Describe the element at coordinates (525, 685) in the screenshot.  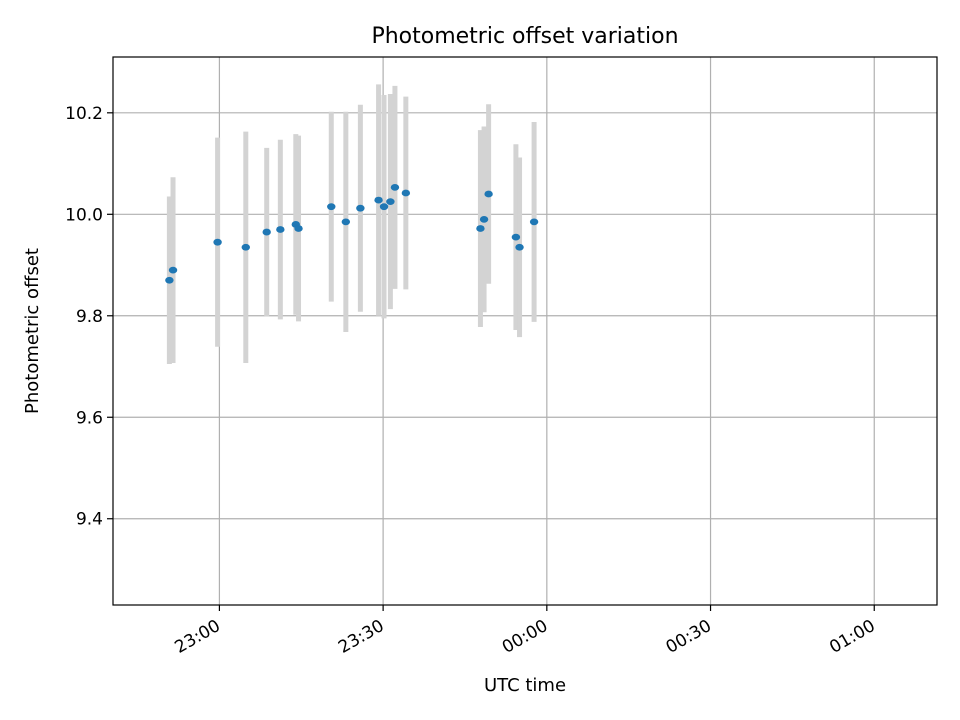
I see `x-axis-label: UTC time` at that location.